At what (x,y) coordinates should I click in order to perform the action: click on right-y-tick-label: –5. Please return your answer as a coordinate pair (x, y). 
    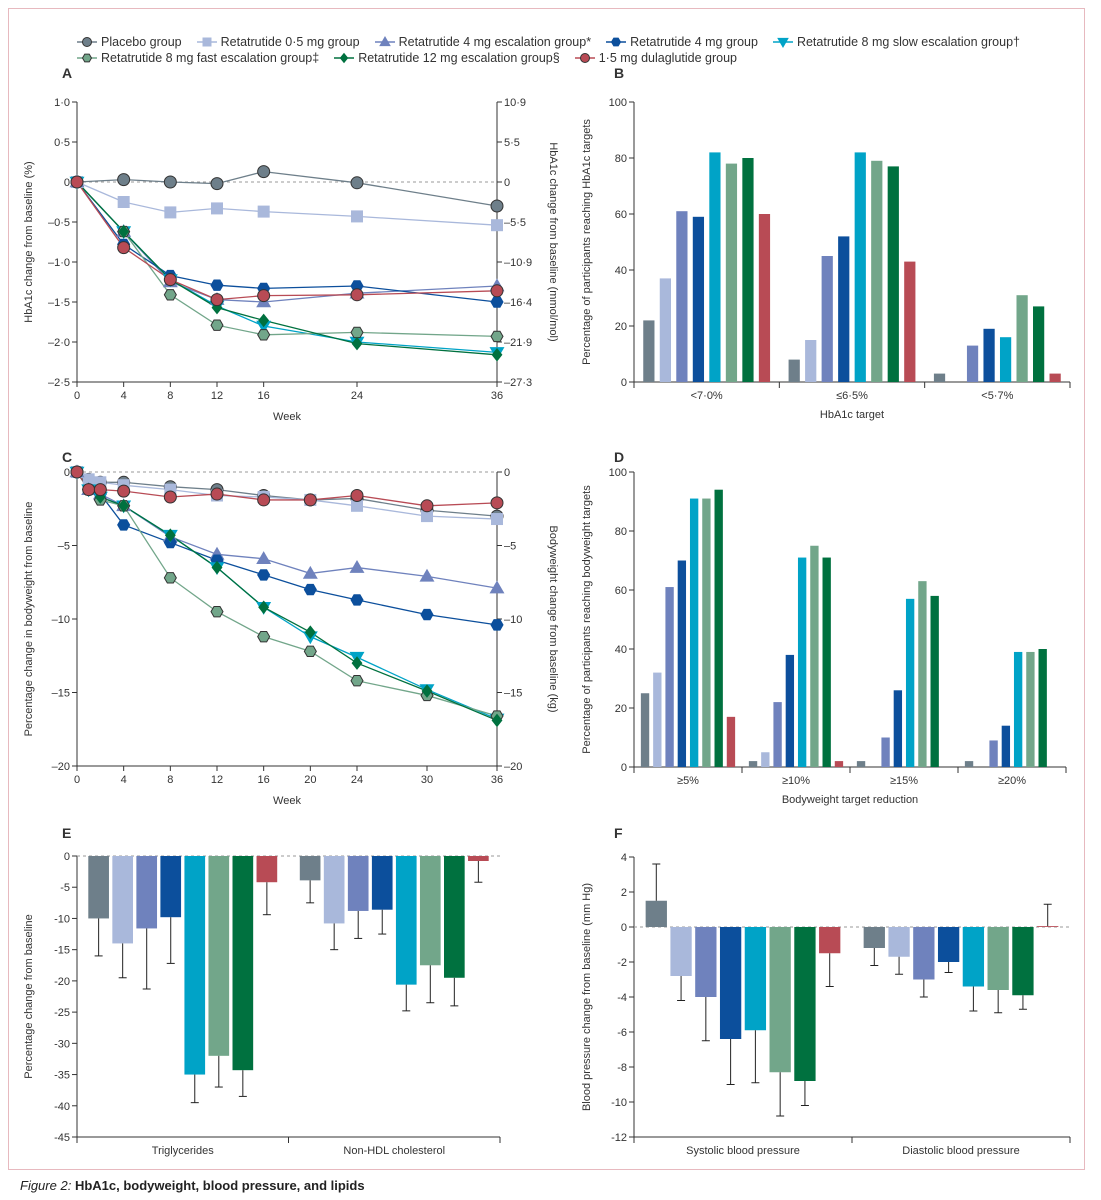
    Looking at the image, I should click on (510, 547).